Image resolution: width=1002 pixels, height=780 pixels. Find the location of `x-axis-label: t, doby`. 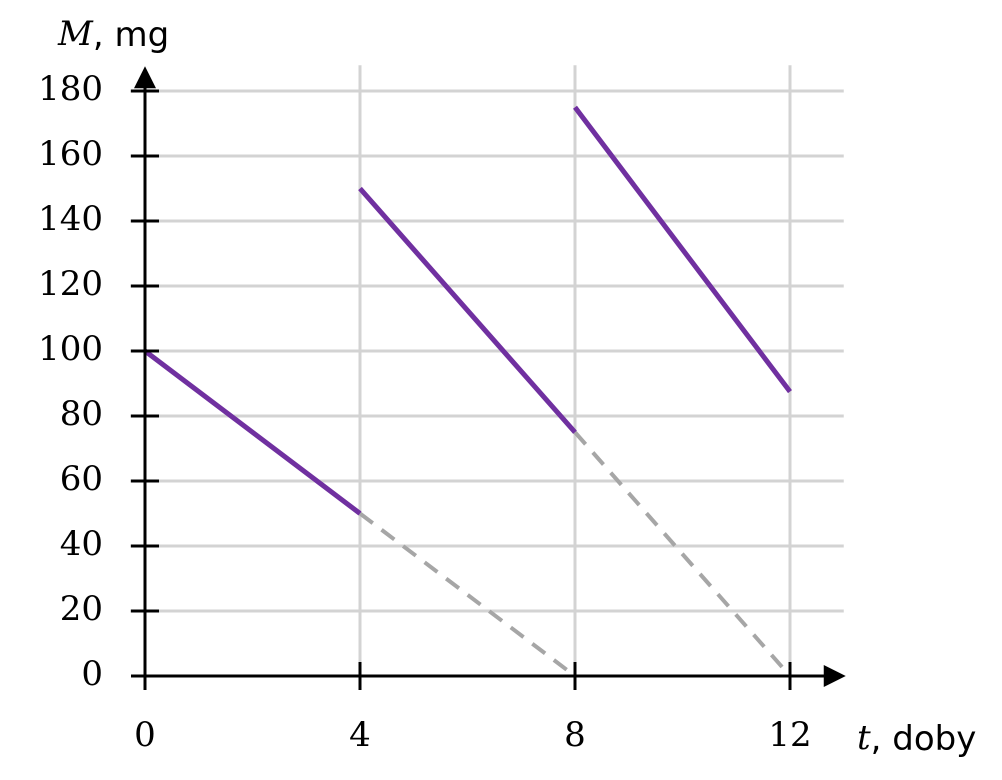

x-axis-label: t, doby is located at coordinates (916, 738).